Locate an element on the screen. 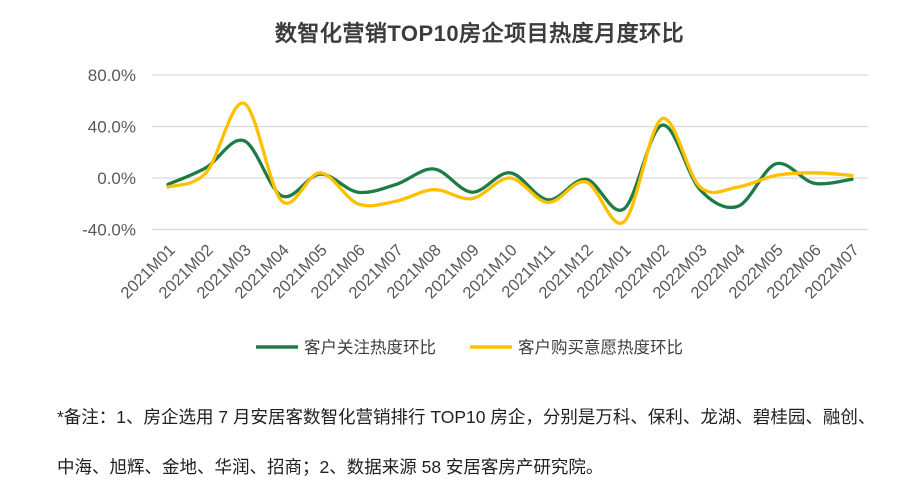 The width and height of the screenshot is (909, 493). y-axis-tick-label: 0.0% is located at coordinates (116, 178).